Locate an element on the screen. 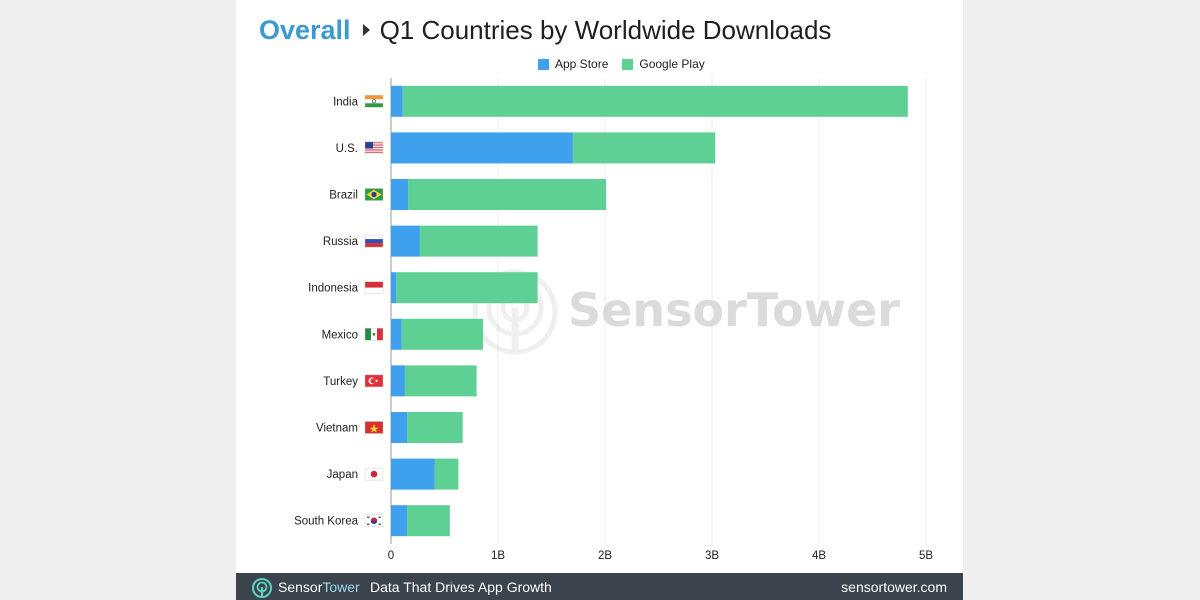 Image resolution: width=1200 pixels, height=600 pixels. category-label: Turkey is located at coordinates (340, 382).